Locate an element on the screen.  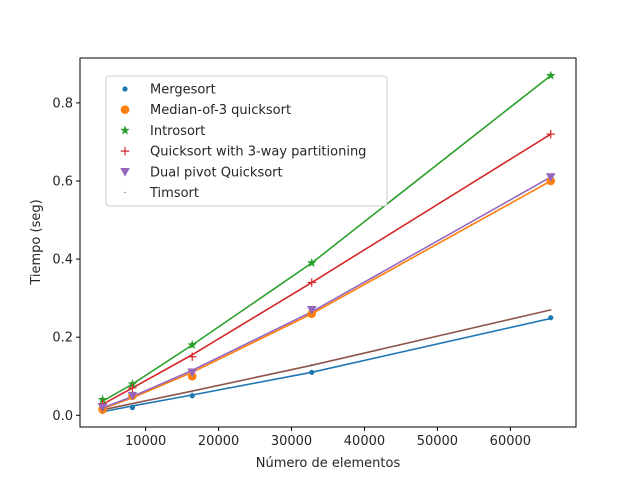
x-axis: 10000 20000 30000 40000 50000 60000 is located at coordinates (328, 438).